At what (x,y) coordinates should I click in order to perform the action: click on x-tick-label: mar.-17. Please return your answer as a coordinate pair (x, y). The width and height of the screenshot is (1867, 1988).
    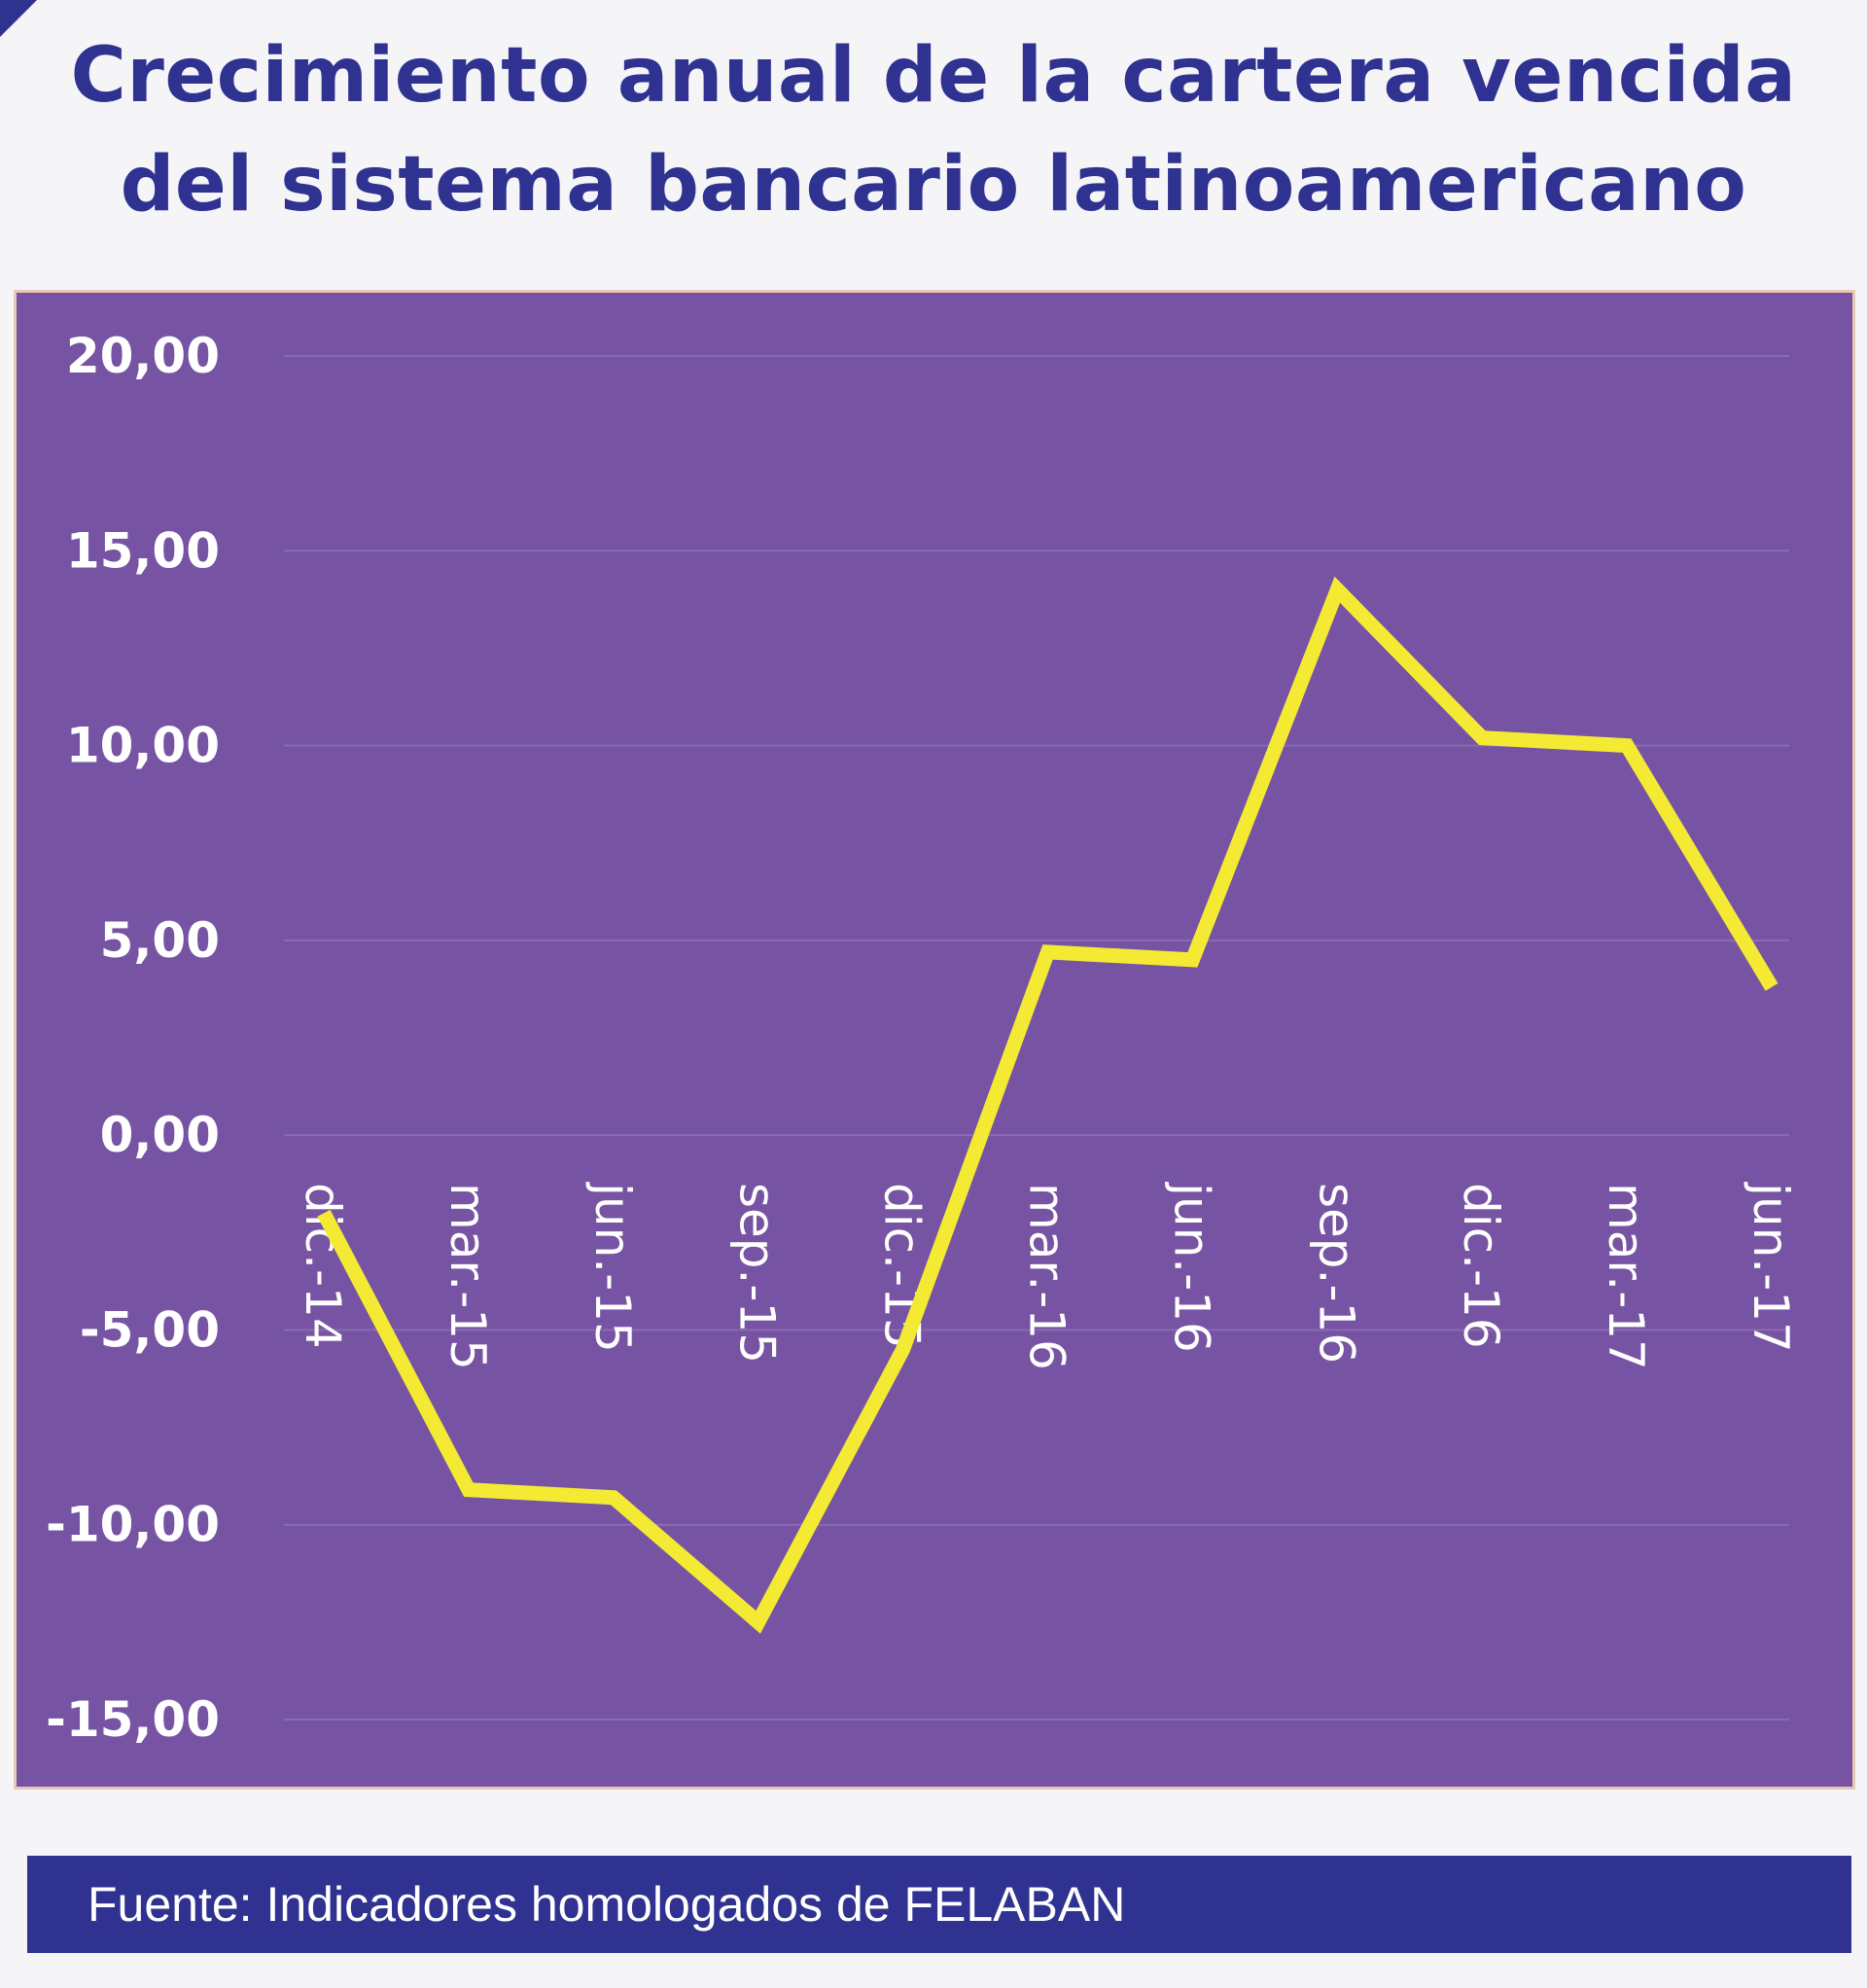
    Looking at the image, I should click on (1626, 1276).